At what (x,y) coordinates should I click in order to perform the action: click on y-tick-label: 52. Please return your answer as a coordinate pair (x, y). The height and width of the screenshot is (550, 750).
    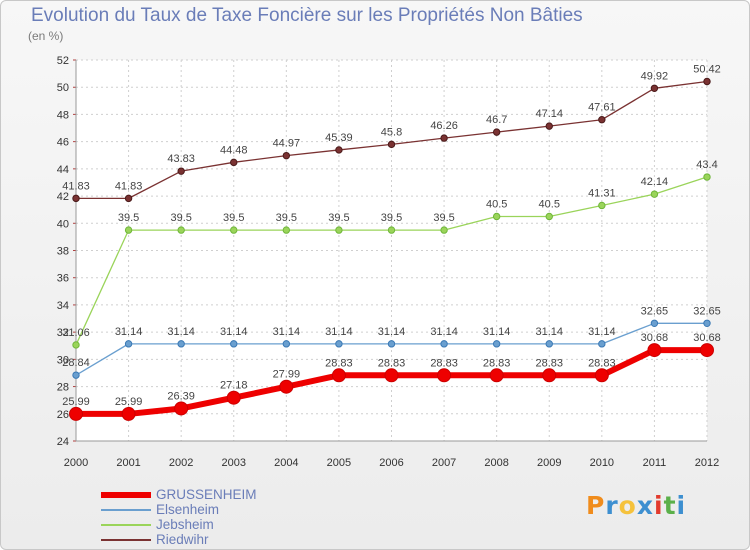
    Looking at the image, I should click on (63, 61).